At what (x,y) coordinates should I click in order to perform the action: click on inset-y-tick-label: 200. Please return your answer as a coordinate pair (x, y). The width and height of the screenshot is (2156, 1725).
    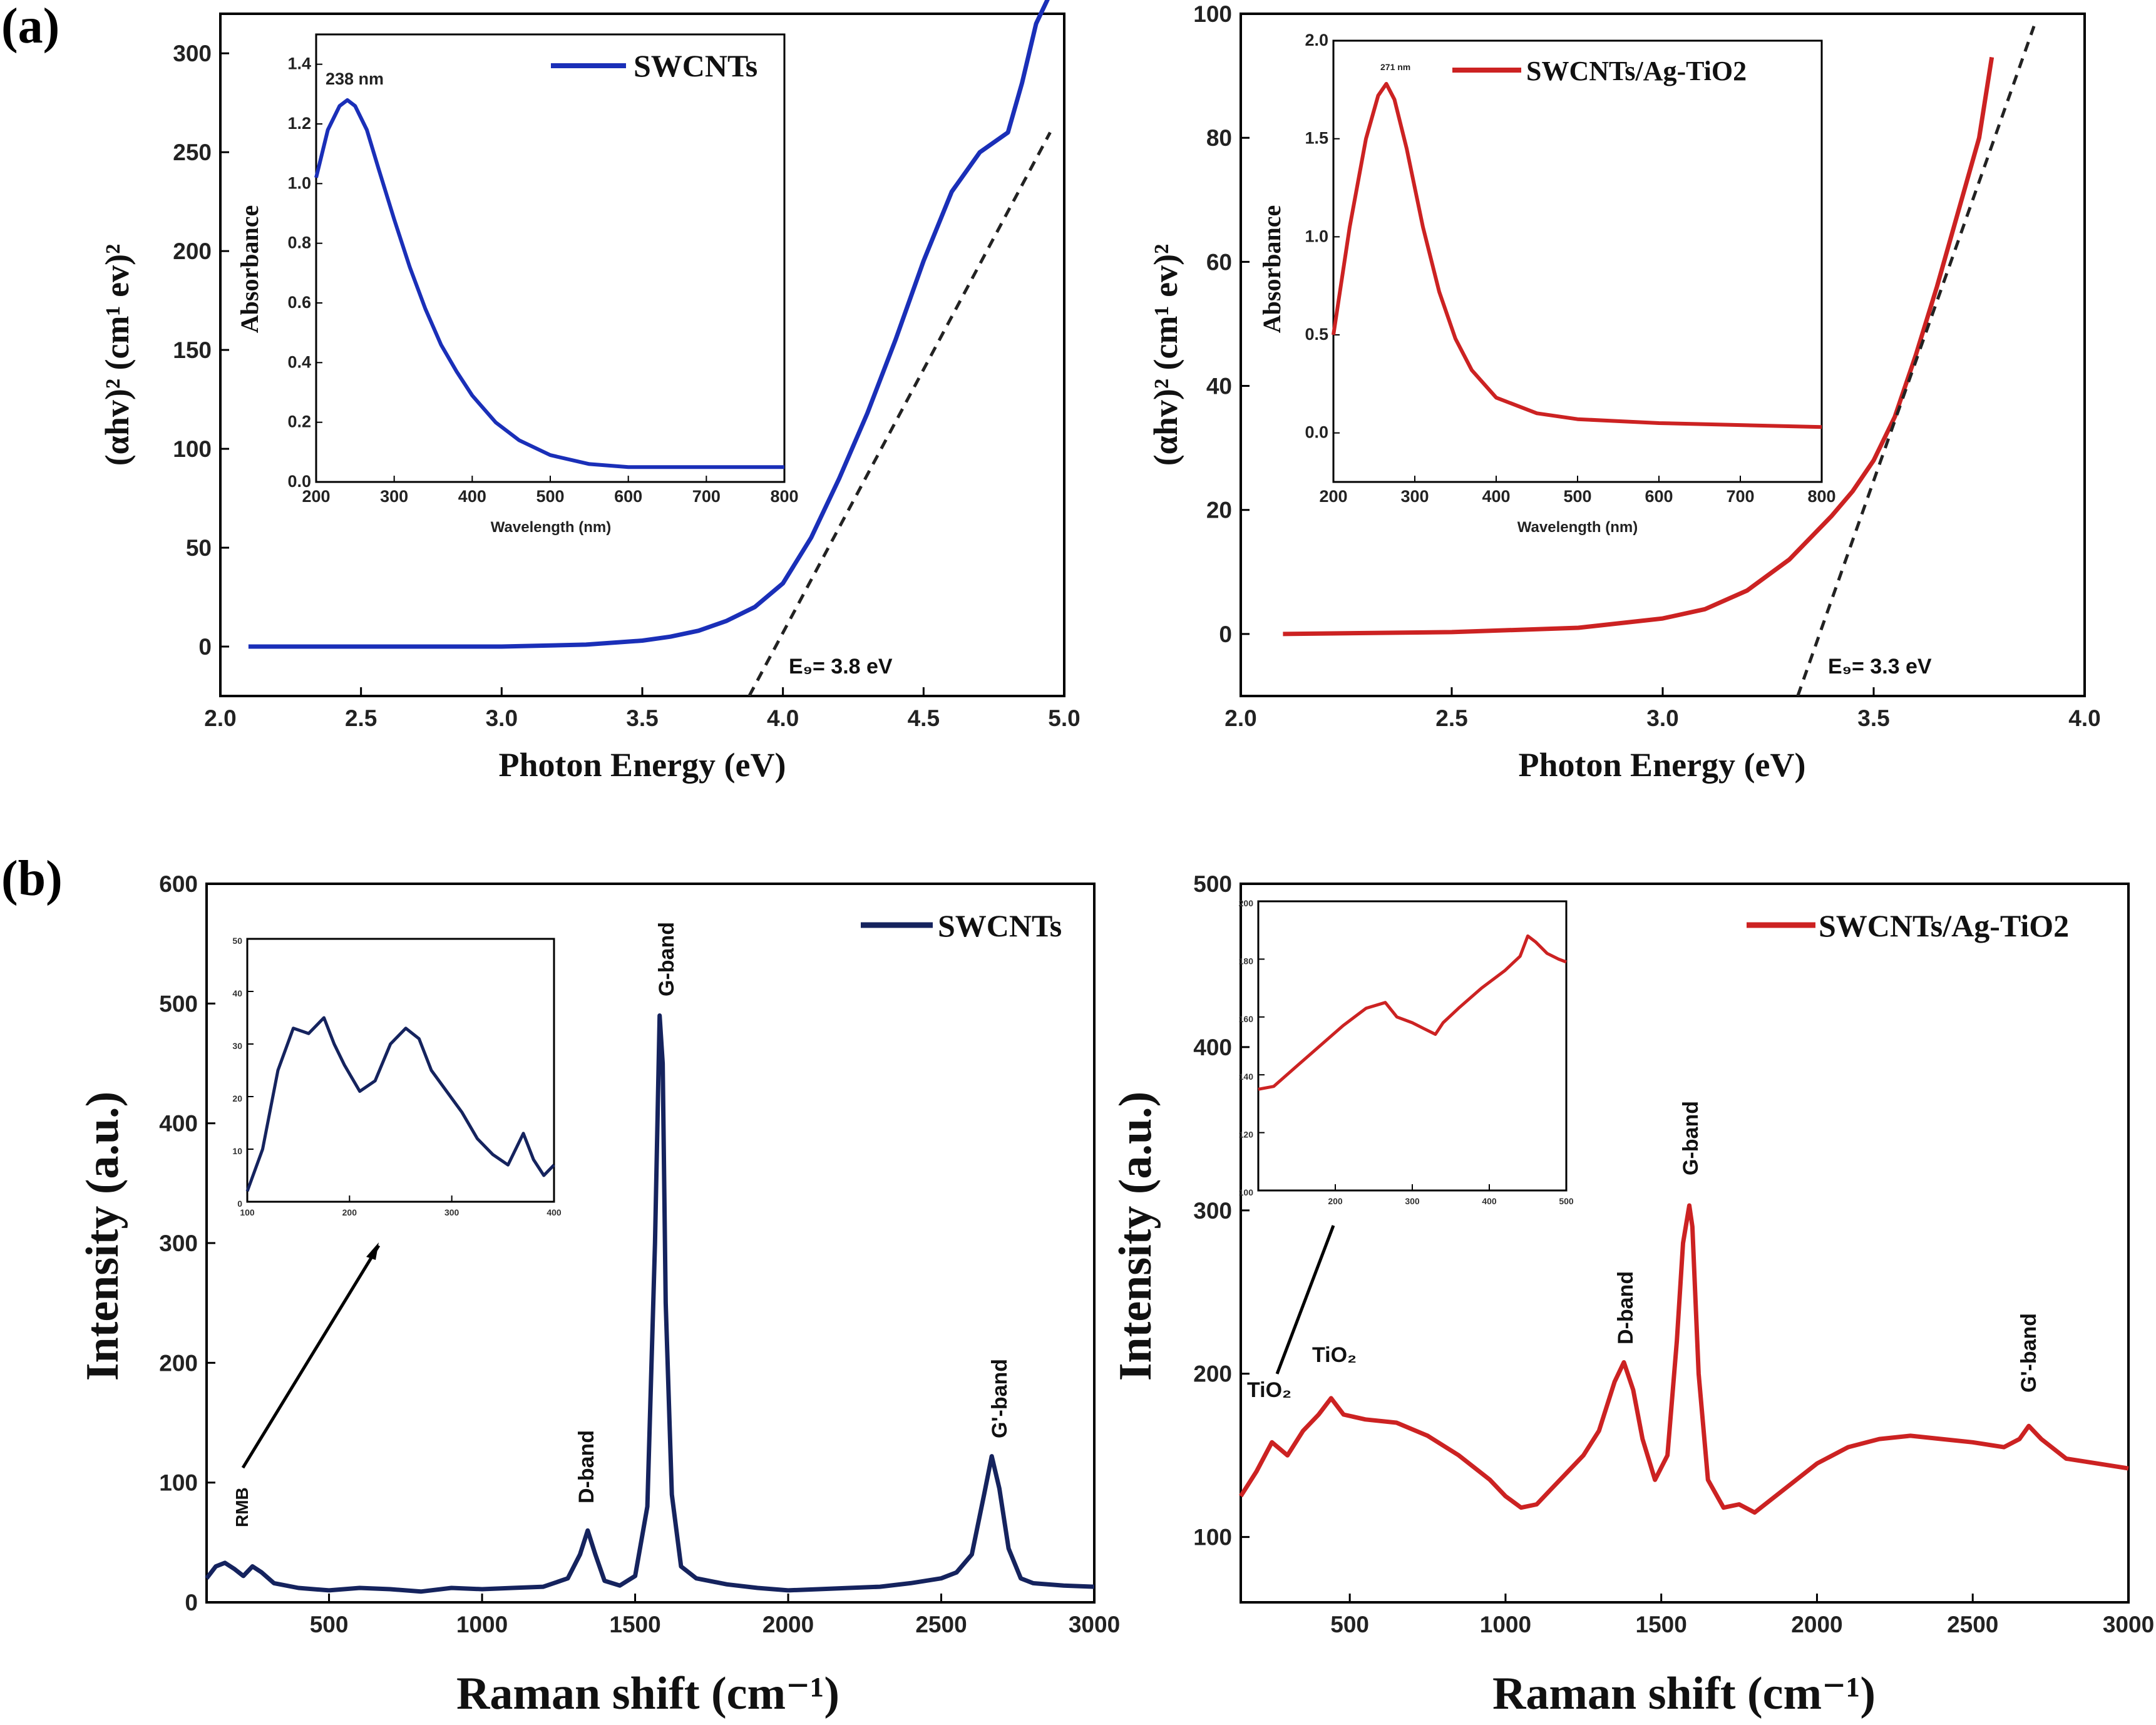
    Looking at the image, I should click on (1246, 903).